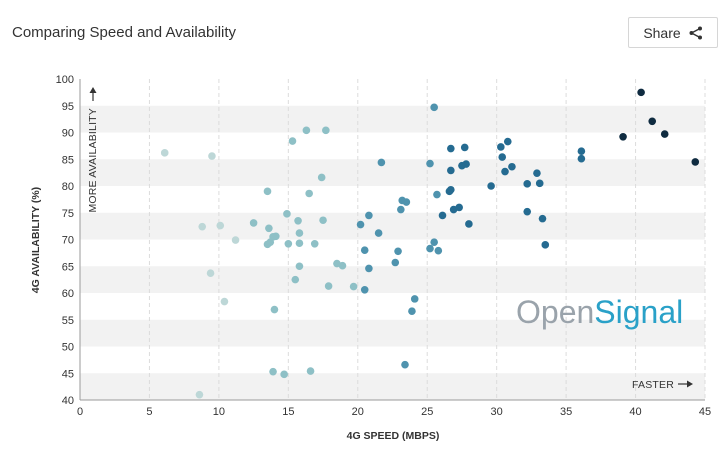 Image resolution: width=728 pixels, height=461 pixels. Describe the element at coordinates (635, 412) in the screenshot. I see `x-tick-label: 40` at that location.